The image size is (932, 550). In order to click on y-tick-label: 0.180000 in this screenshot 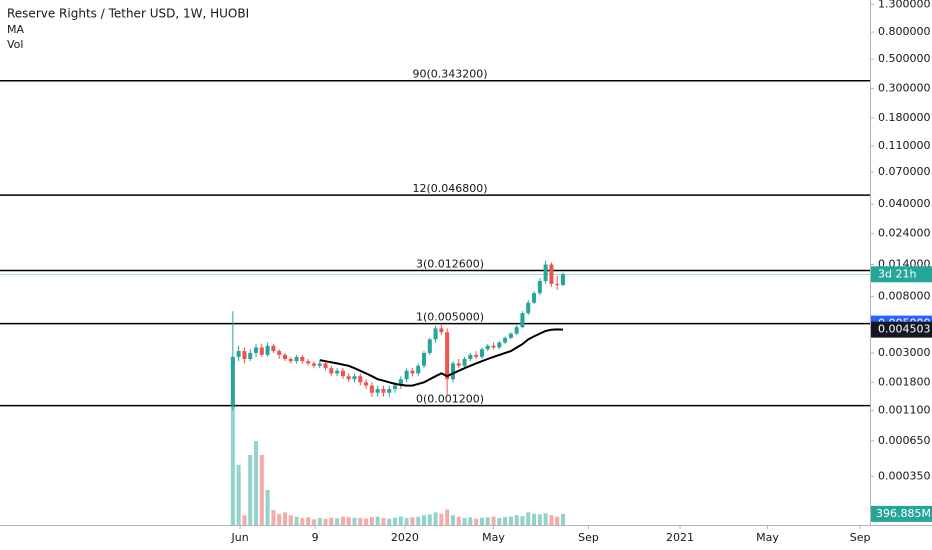, I will do `click(904, 117)`.